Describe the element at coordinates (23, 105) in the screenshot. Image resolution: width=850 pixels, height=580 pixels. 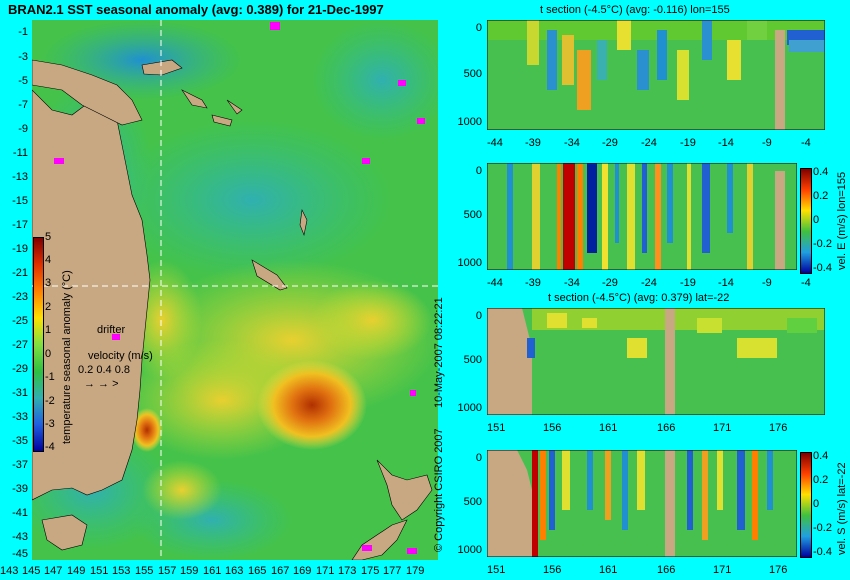
I see `lat-label: -7` at that location.